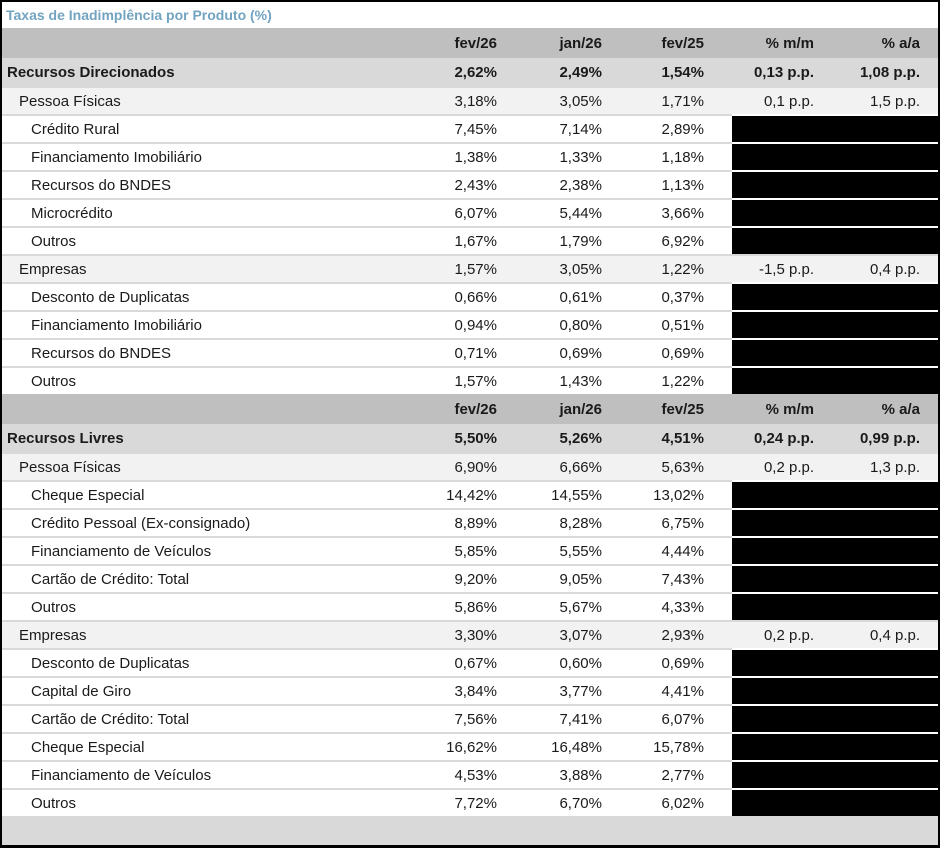 This screenshot has height=848, width=940. Describe the element at coordinates (671, 522) in the screenshot. I see `value-cell: 6,75%` at that location.